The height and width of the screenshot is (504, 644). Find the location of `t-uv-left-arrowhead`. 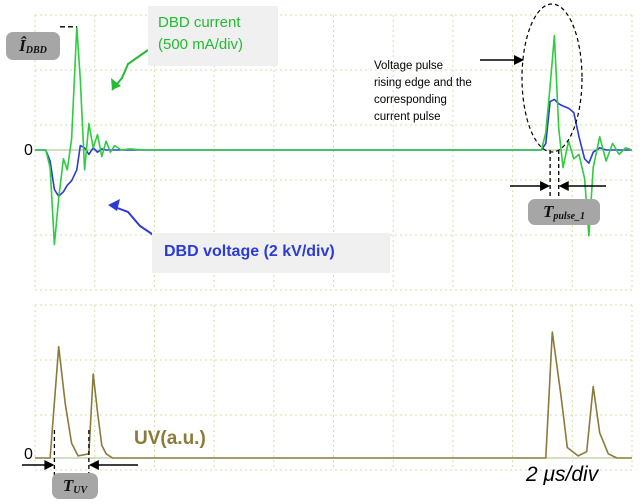

t-uv-left-arrowhead is located at coordinates (49, 465).